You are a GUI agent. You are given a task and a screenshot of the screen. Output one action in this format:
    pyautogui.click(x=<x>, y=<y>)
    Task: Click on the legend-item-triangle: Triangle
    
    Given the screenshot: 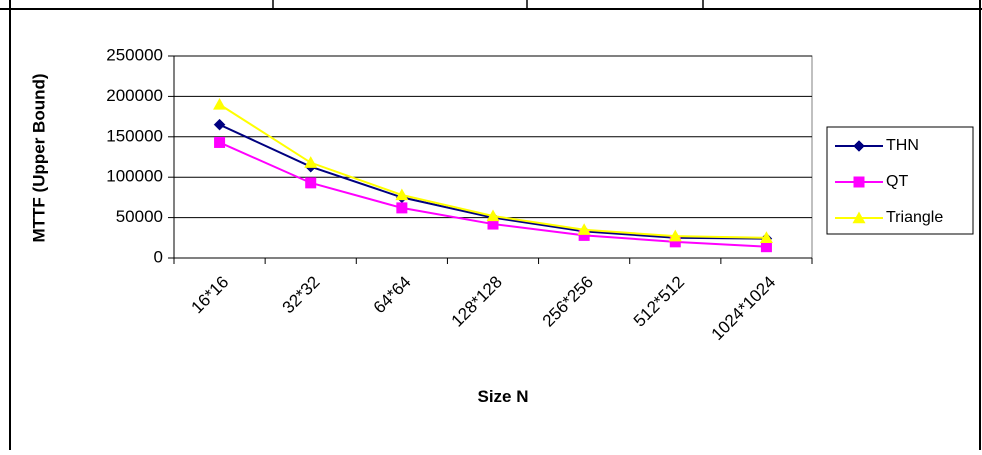 What is the action you would take?
    pyautogui.click(x=889, y=217)
    